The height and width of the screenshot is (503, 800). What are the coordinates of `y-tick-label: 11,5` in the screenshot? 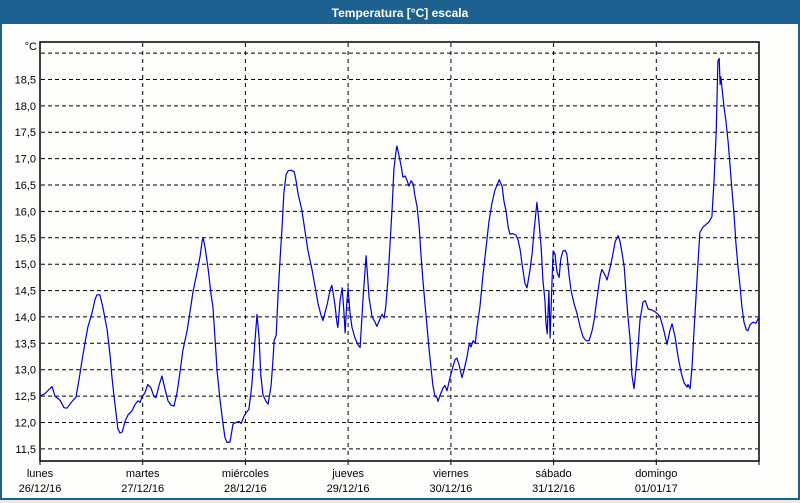 It's located at (25, 450).